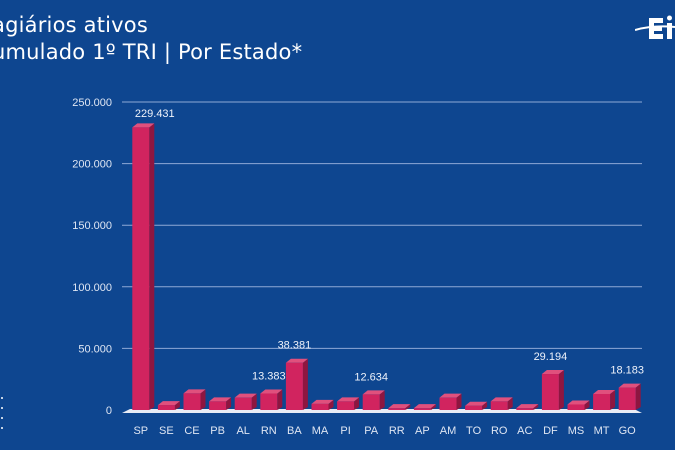  What do you see at coordinates (92, 103) in the screenshot?
I see `y-tick-label: 250.000` at bounding box center [92, 103].